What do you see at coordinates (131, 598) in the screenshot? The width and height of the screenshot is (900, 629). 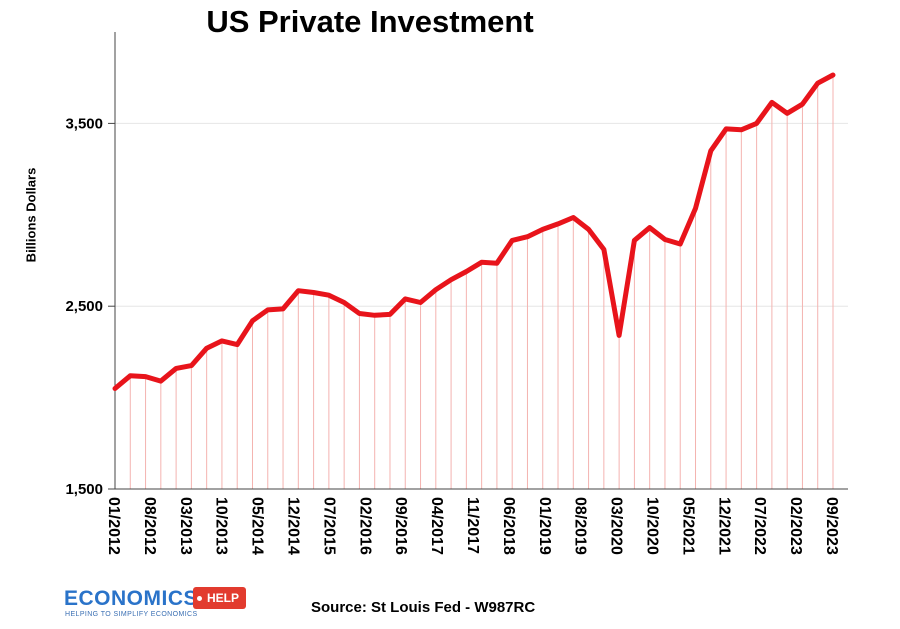 I see `logo-word: ECONOMICS` at bounding box center [131, 598].